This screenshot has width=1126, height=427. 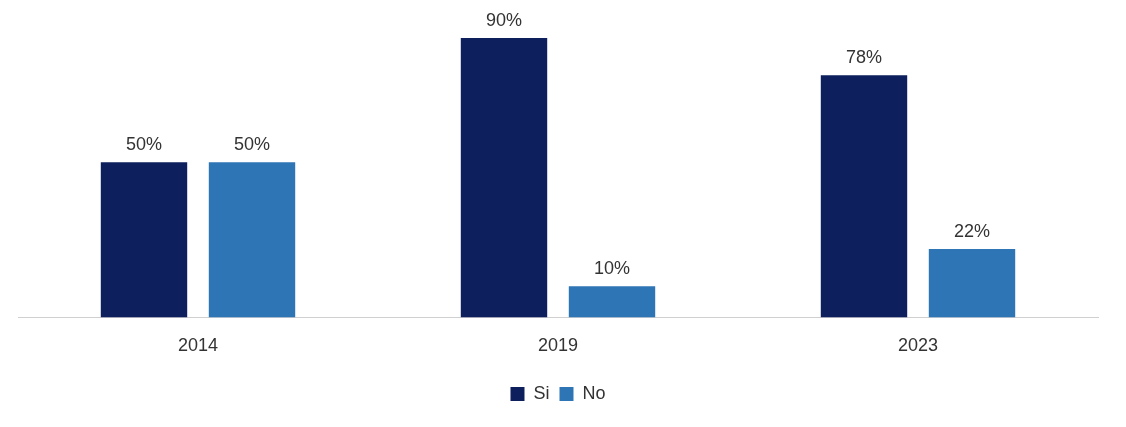 What do you see at coordinates (918, 345) in the screenshot?
I see `x-tick-label: 2023` at bounding box center [918, 345].